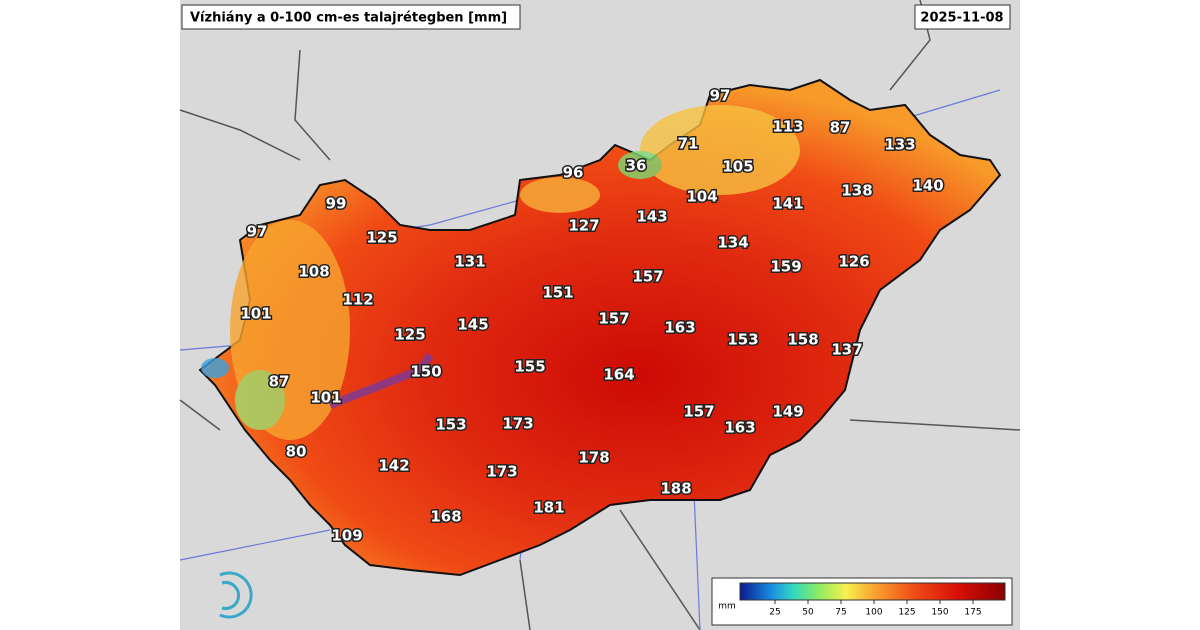  What do you see at coordinates (425, 372) in the screenshot?
I see `station-value: 150` at bounding box center [425, 372].